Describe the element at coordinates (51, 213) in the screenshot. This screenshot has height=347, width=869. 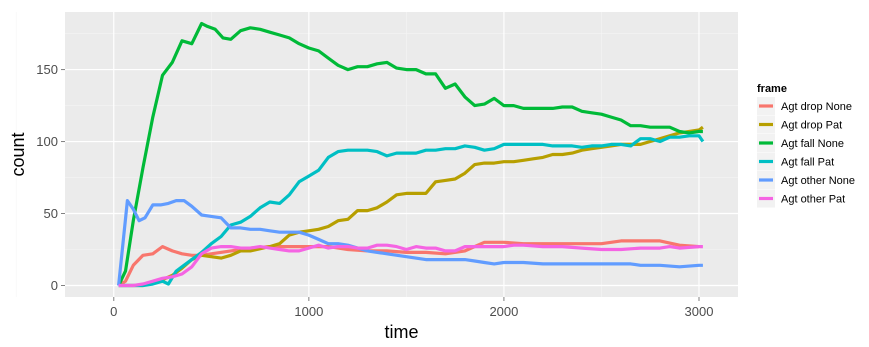
I see `y-tick-label: 50` at that location.